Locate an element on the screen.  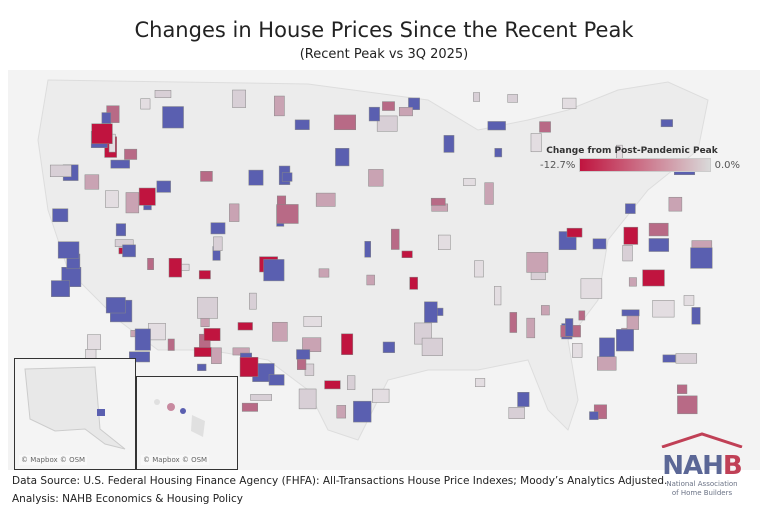
alaska-inset: © Mapbox © OSM is located at coordinates (75, 414).